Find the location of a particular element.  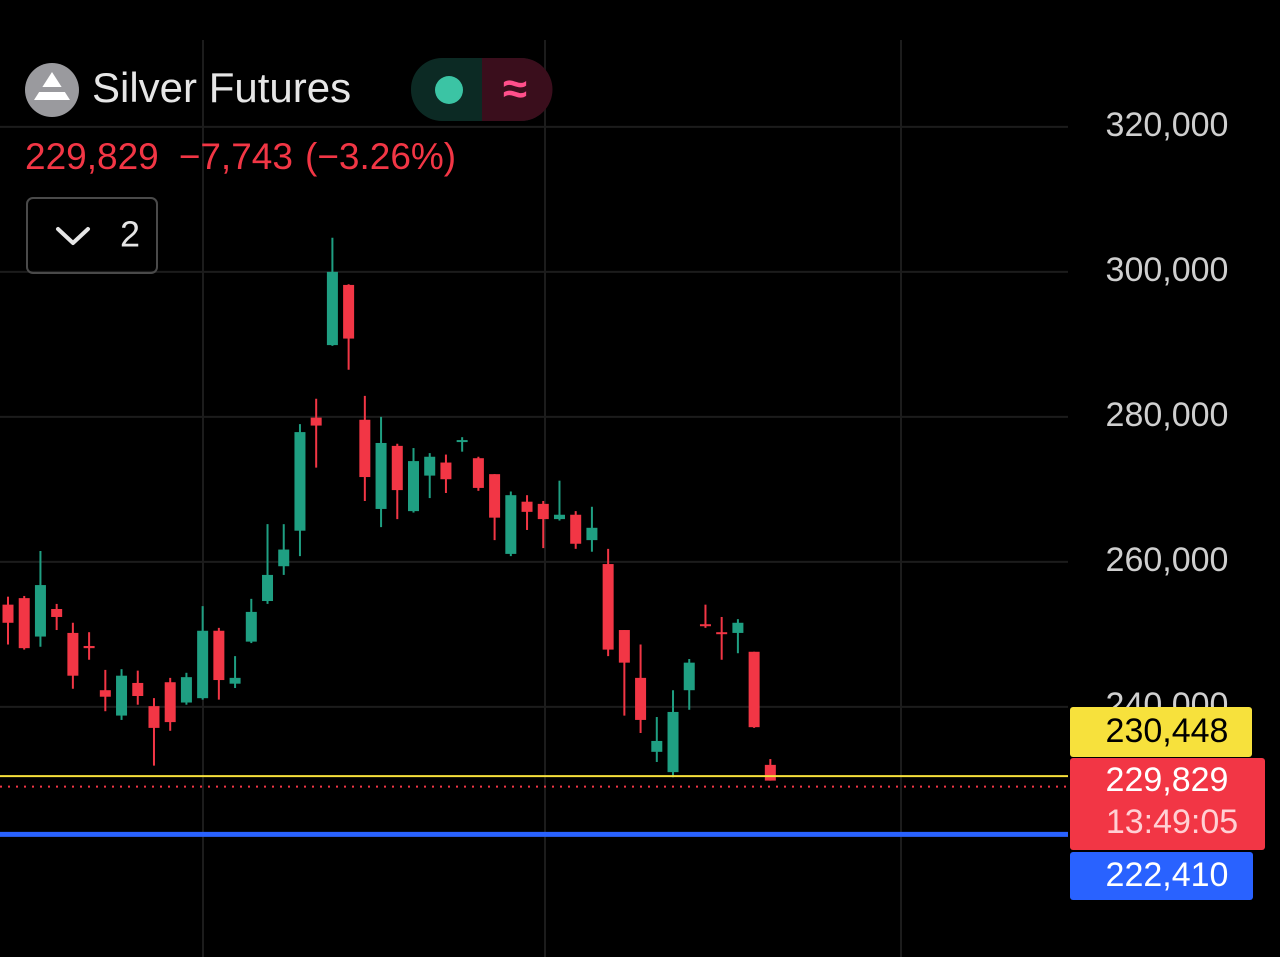

chevron-icon is located at coordinates (73, 236).